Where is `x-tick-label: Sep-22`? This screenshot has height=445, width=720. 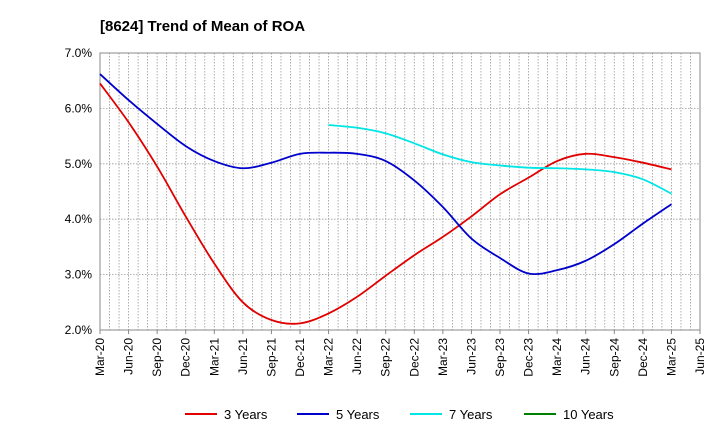 x-tick-label: Sep-22 is located at coordinates (386, 357).